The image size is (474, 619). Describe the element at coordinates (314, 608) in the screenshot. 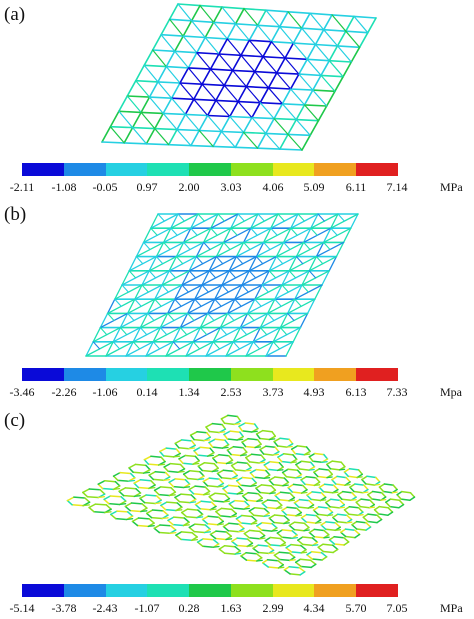

I see `colorbar-tick: 4.34` at that location.